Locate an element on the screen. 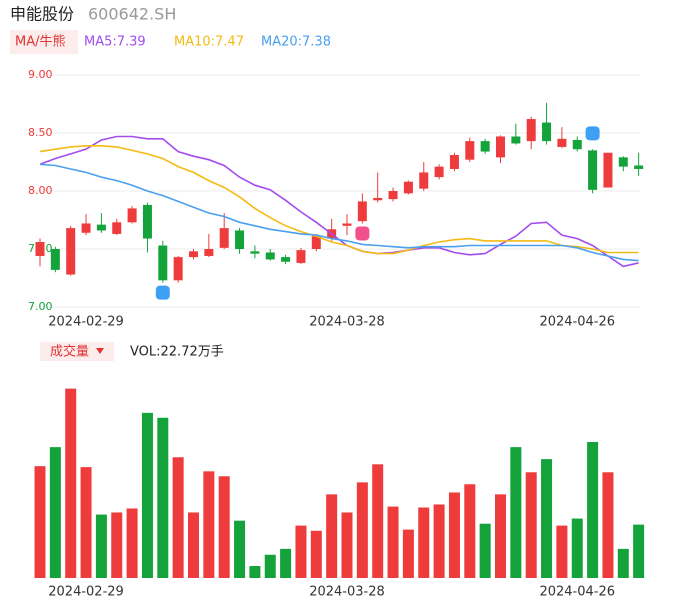  volume-button-bg is located at coordinates (77, 351).